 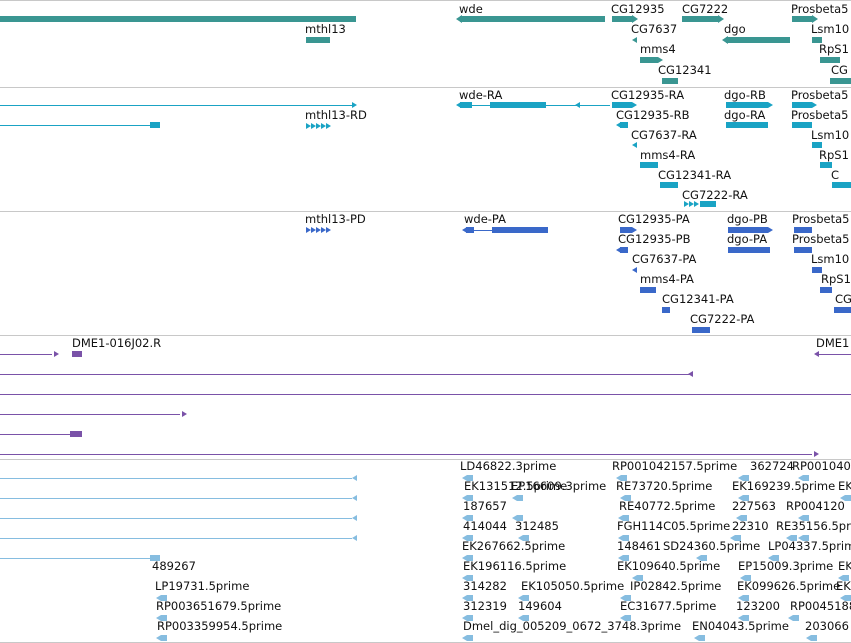 I want to click on protein-label: RpS1, so click(x=836, y=279).